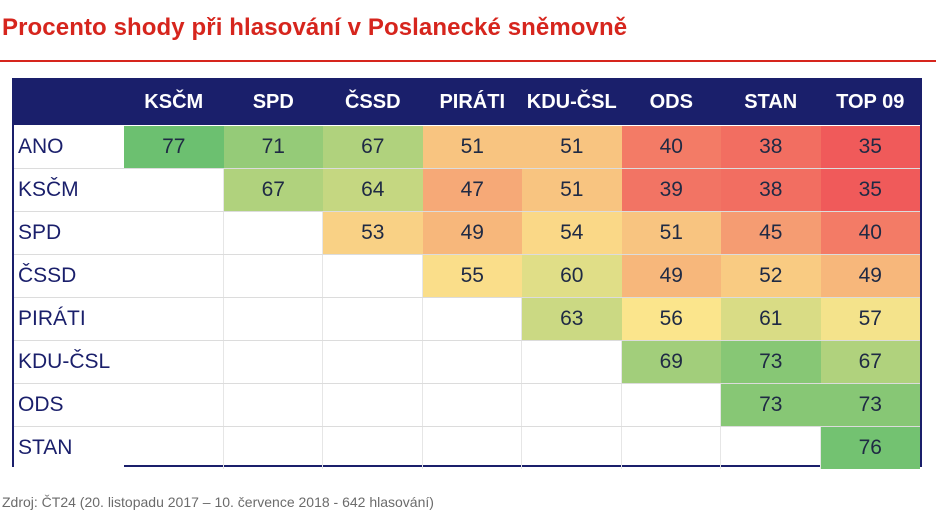 This screenshot has height=526, width=936. I want to click on row-label: KDU-ČSL, so click(69, 362).